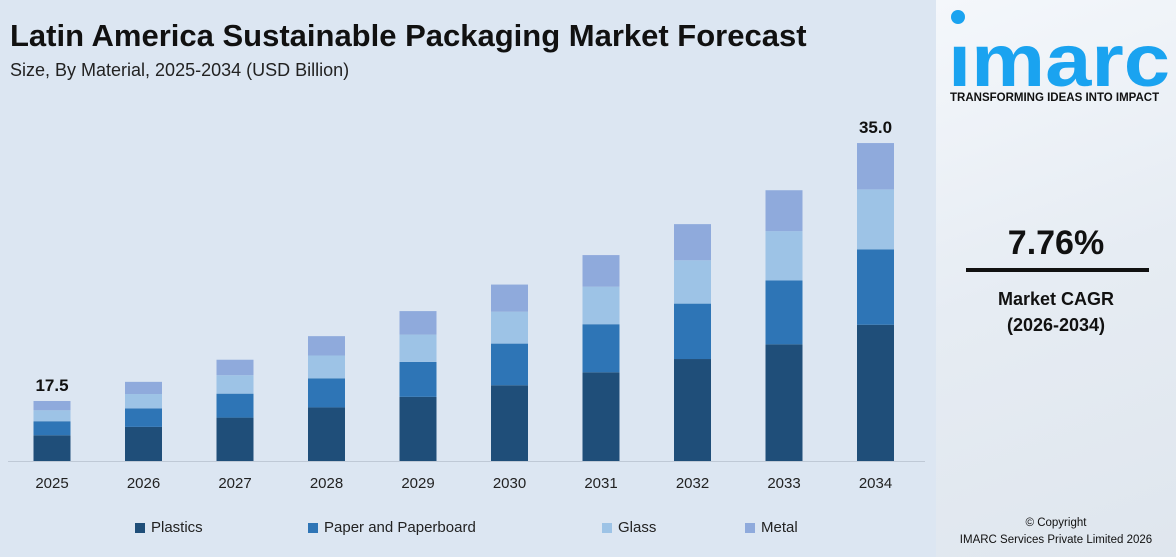  Describe the element at coordinates (1056, 299) in the screenshot. I see `cagr-label-text: Market CAGR` at that location.